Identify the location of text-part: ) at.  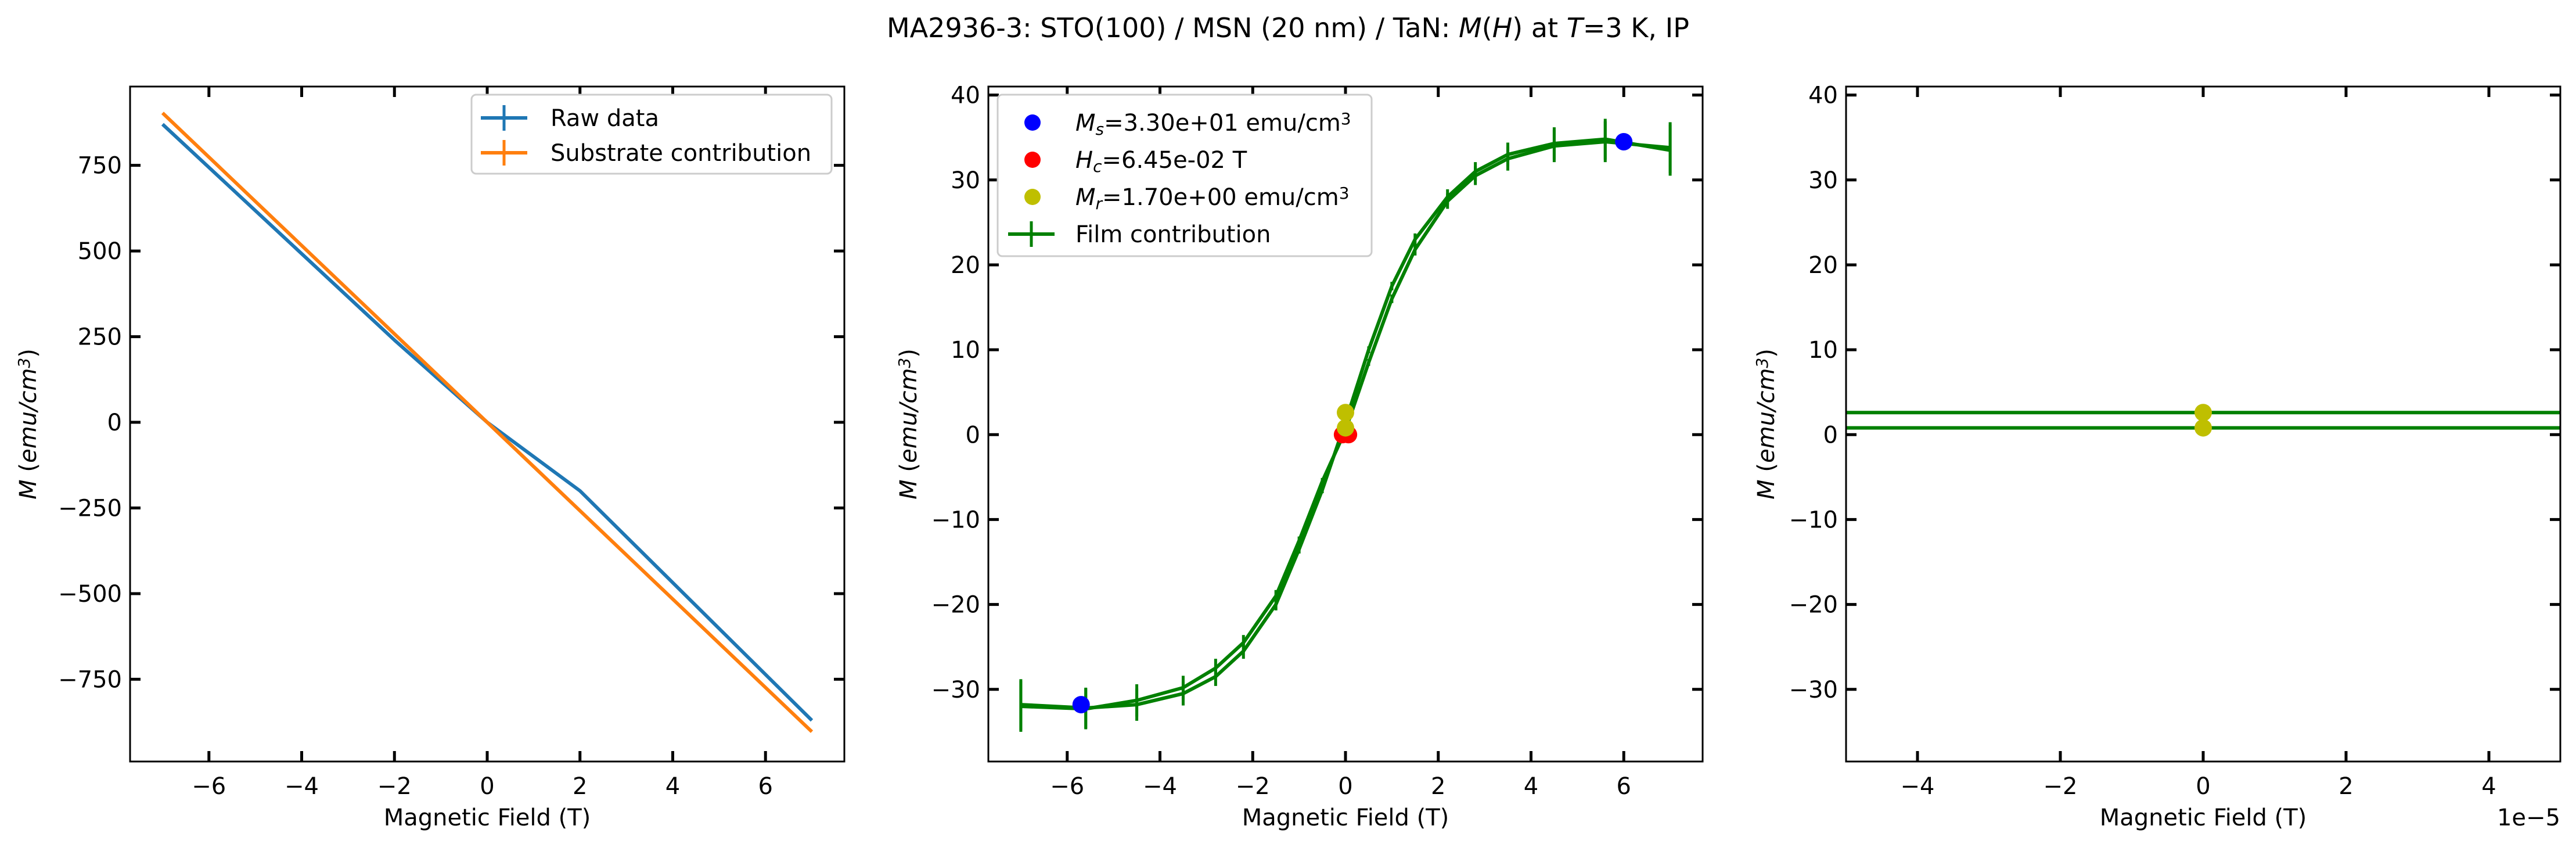
(1539, 28).